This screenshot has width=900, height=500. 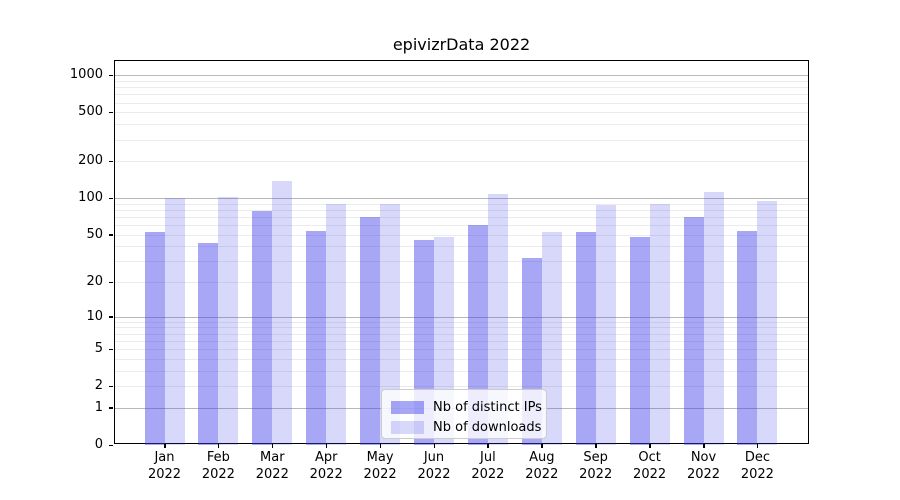 I want to click on bar-downloads-nov, so click(x=713, y=318).